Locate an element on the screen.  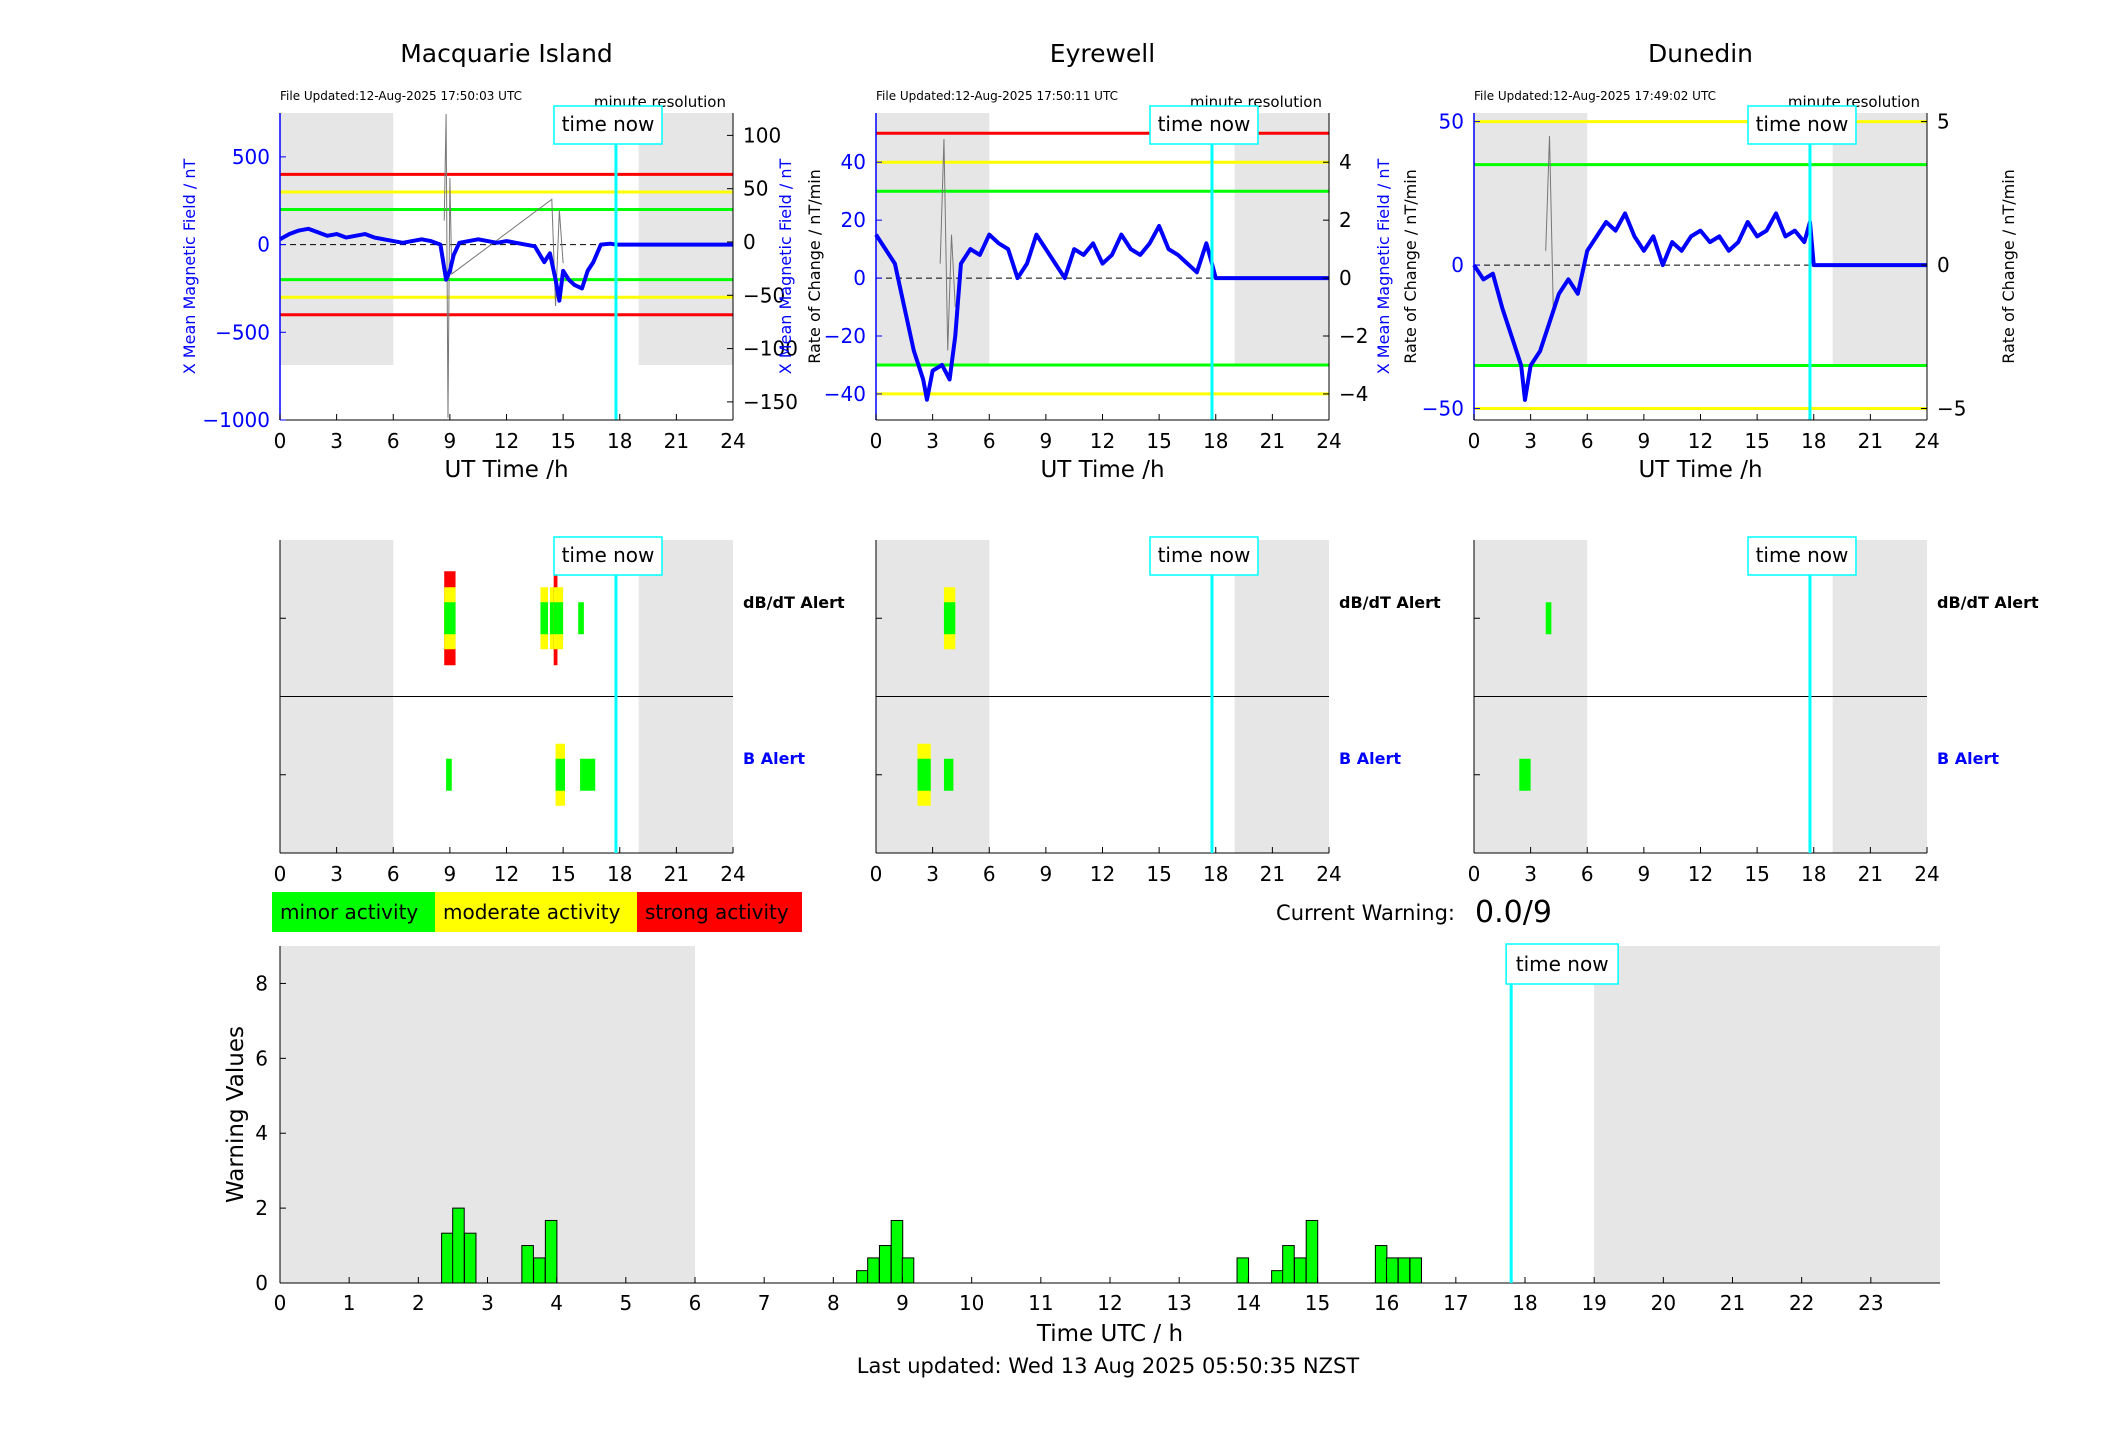
y-right-tick-label: −150 is located at coordinates (770, 402).